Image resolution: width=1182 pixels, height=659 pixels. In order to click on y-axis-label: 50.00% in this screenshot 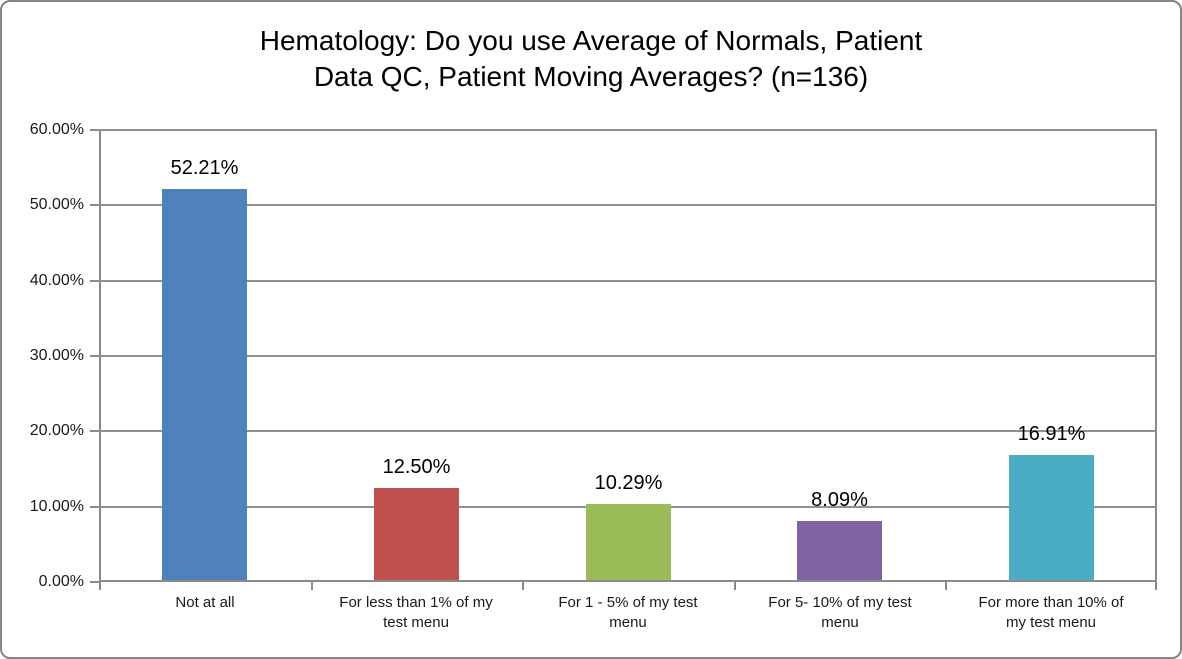, I will do `click(56, 205)`.